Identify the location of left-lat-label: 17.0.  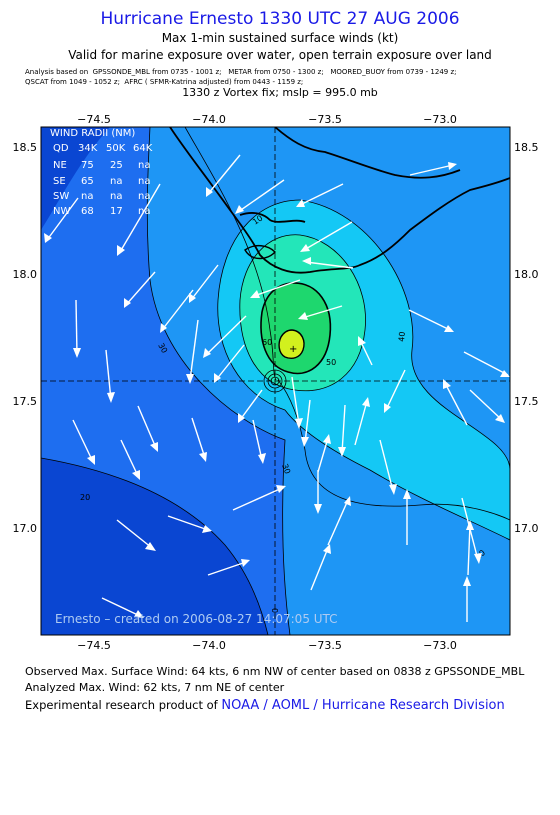
(25, 528).